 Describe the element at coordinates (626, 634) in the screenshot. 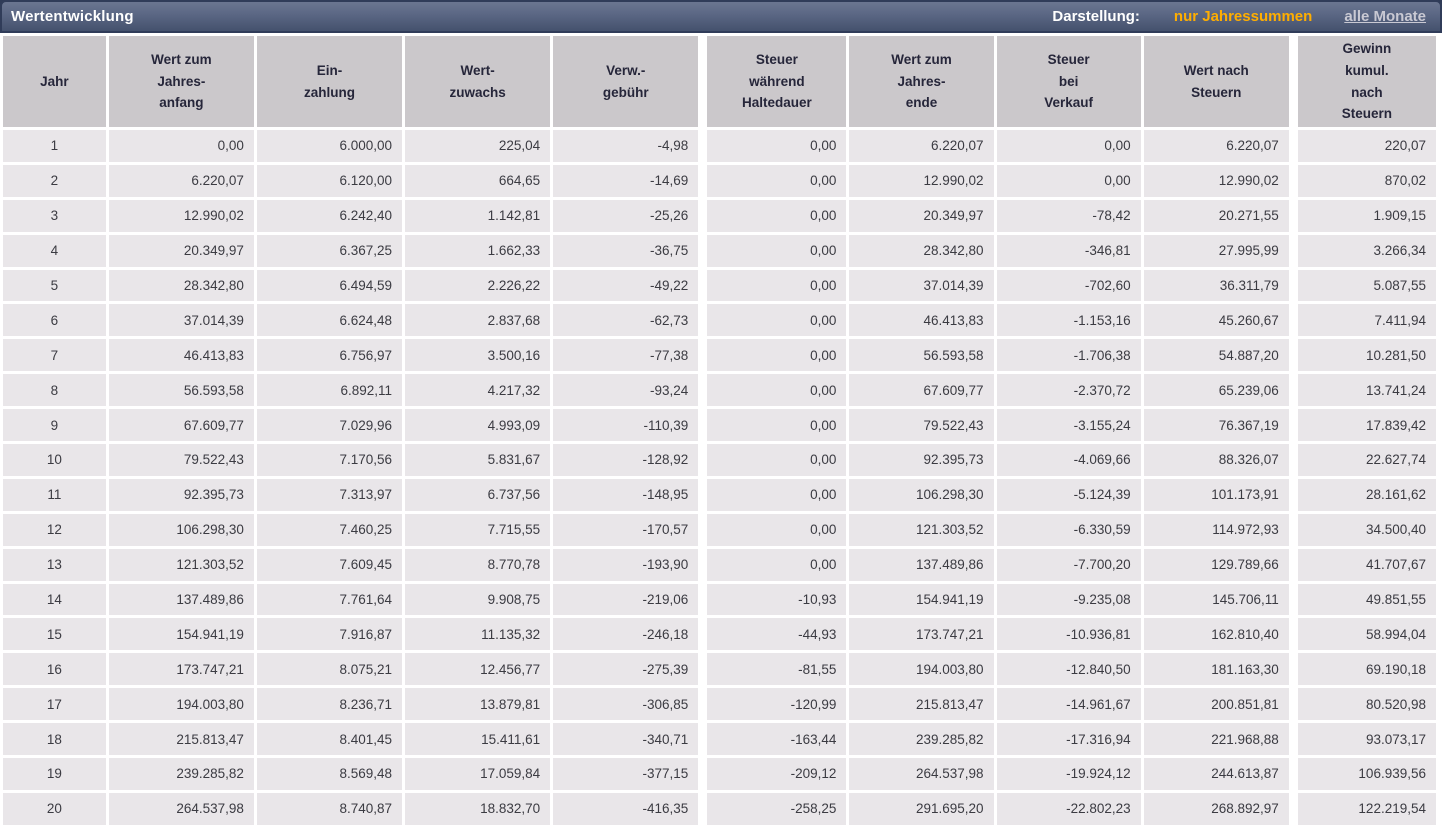

I see `cell-verw-gebuehr: -246,18` at that location.